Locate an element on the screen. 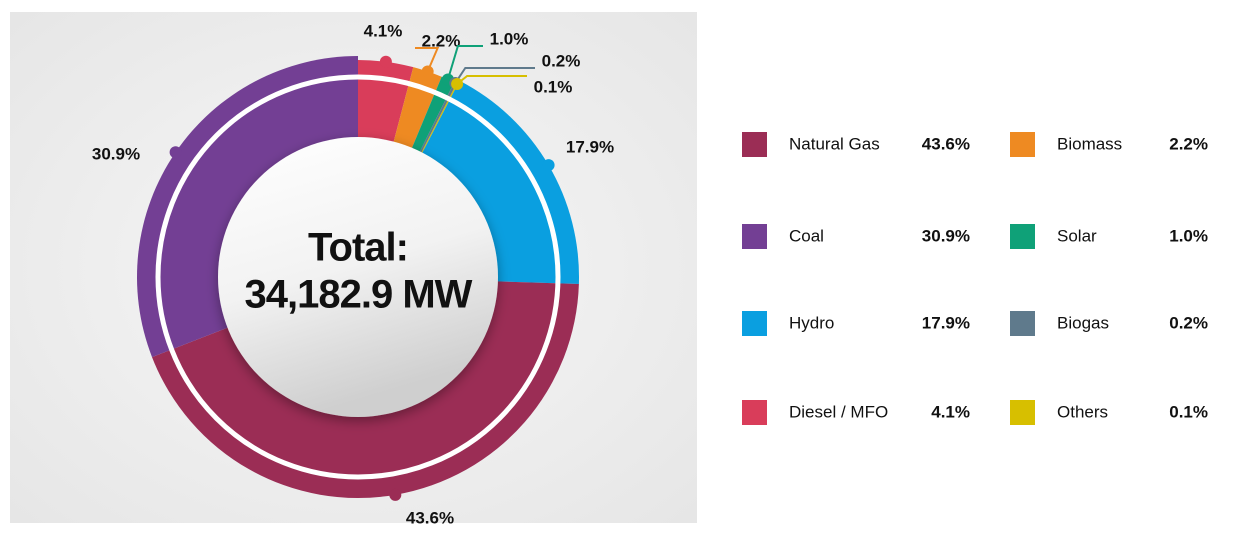 The height and width of the screenshot is (540, 1248). legend-value: 30.9% is located at coordinates (946, 235).